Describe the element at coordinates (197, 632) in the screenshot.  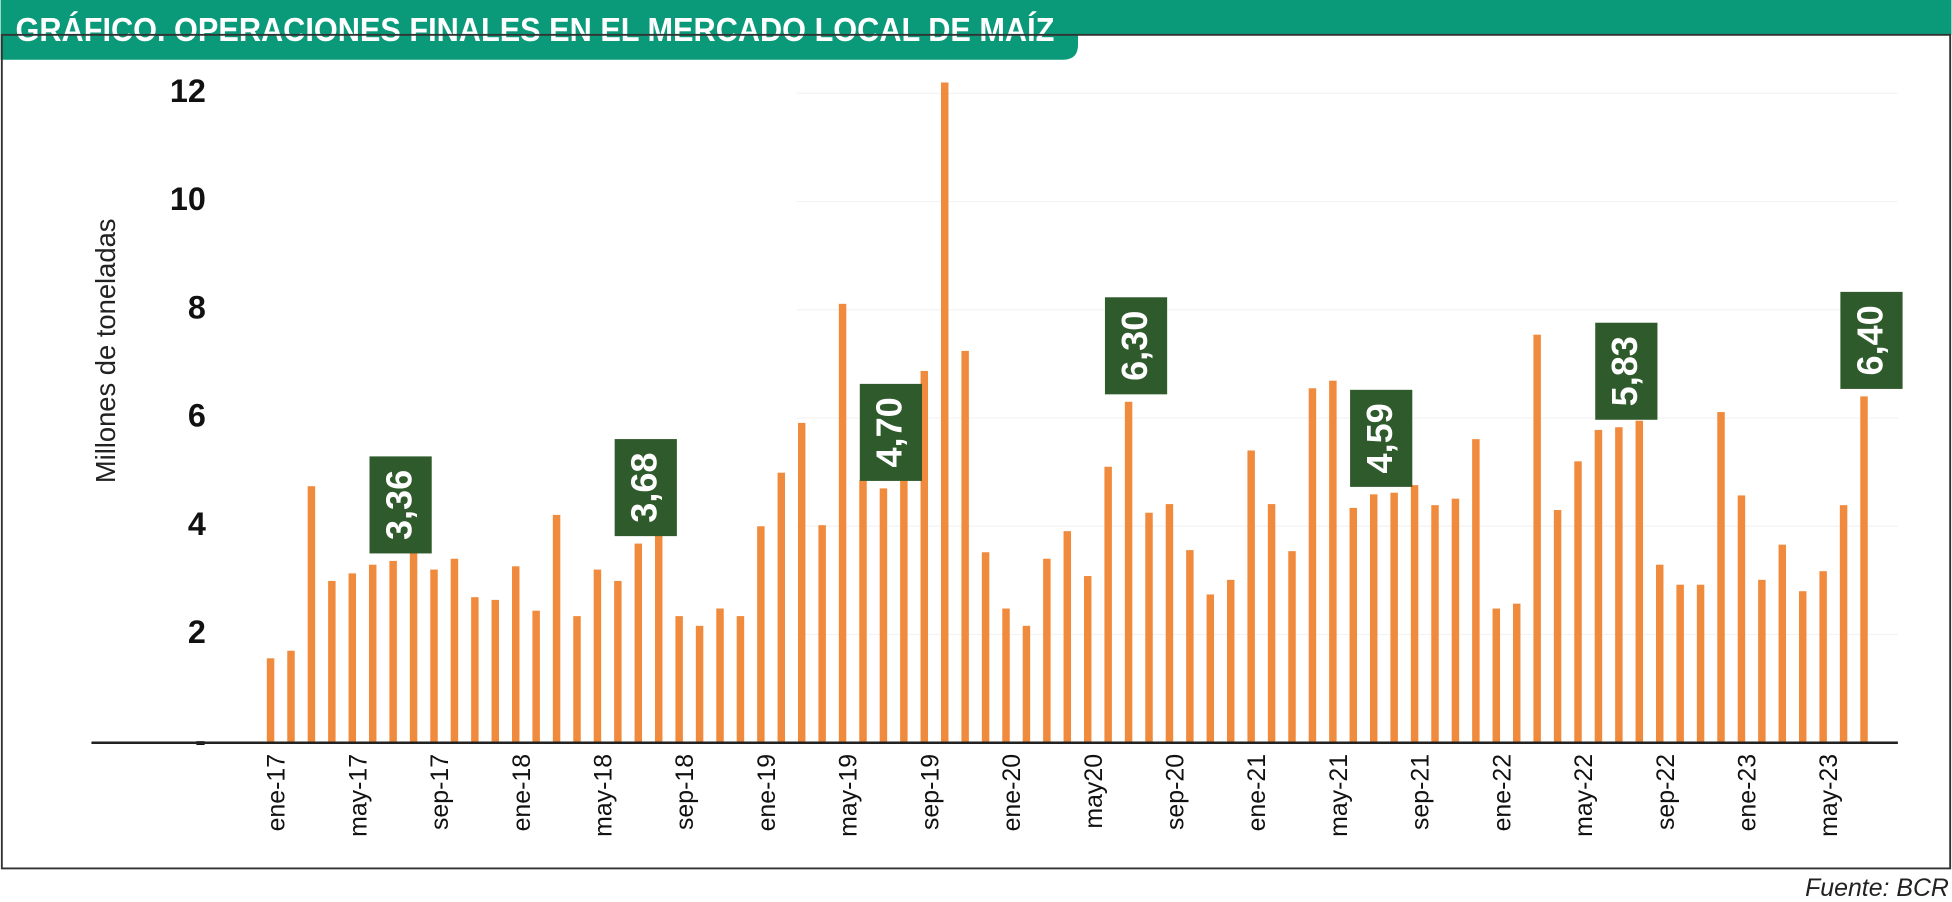
I see `y-tick-label: 2` at that location.